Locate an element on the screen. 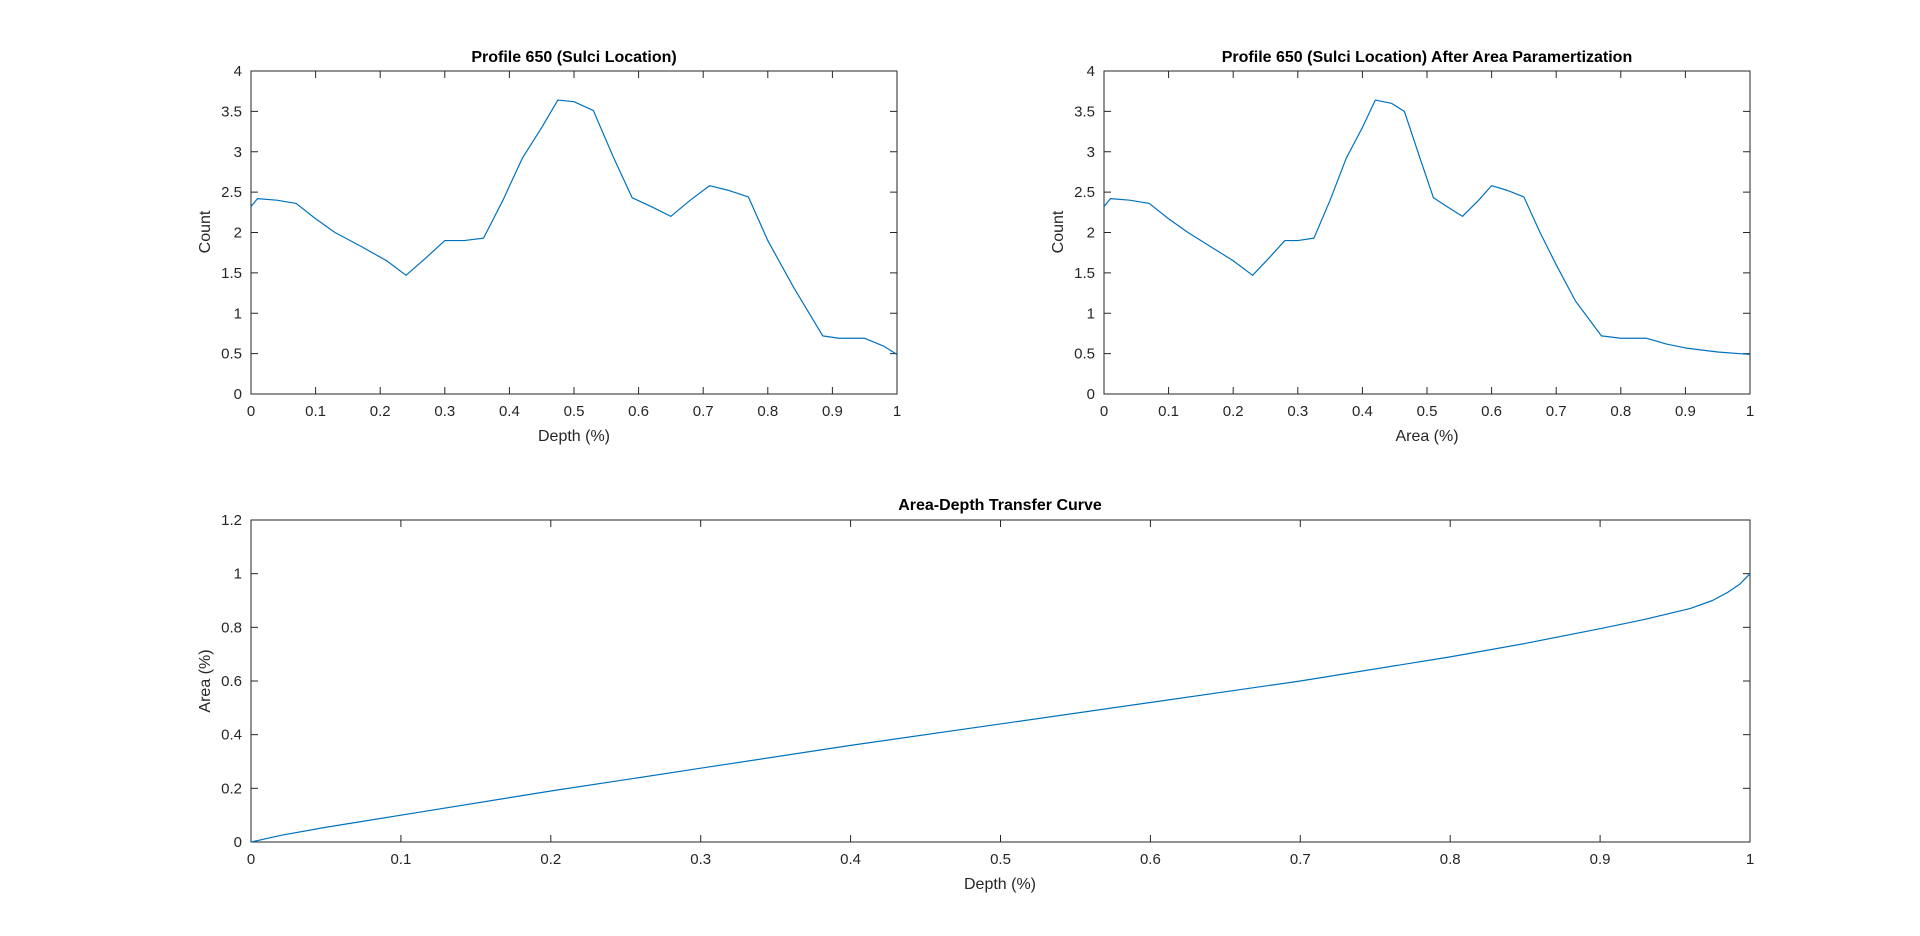 This screenshot has height=936, width=1920. x-axis-label: Area (%) is located at coordinates (1426, 436).